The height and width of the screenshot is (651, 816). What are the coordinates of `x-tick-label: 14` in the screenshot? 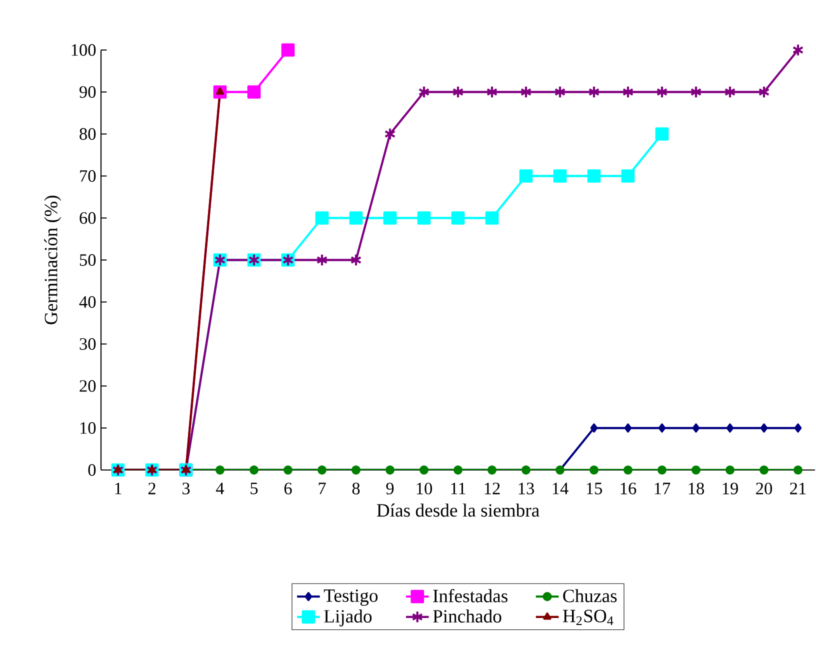 It's located at (560, 488).